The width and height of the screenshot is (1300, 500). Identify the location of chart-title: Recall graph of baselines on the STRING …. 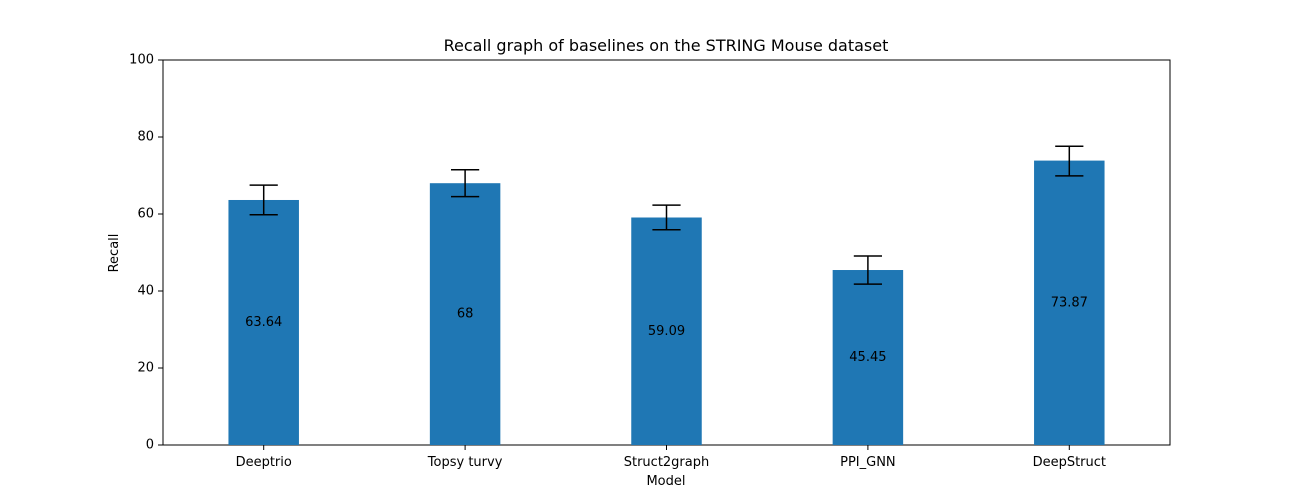
(666, 45).